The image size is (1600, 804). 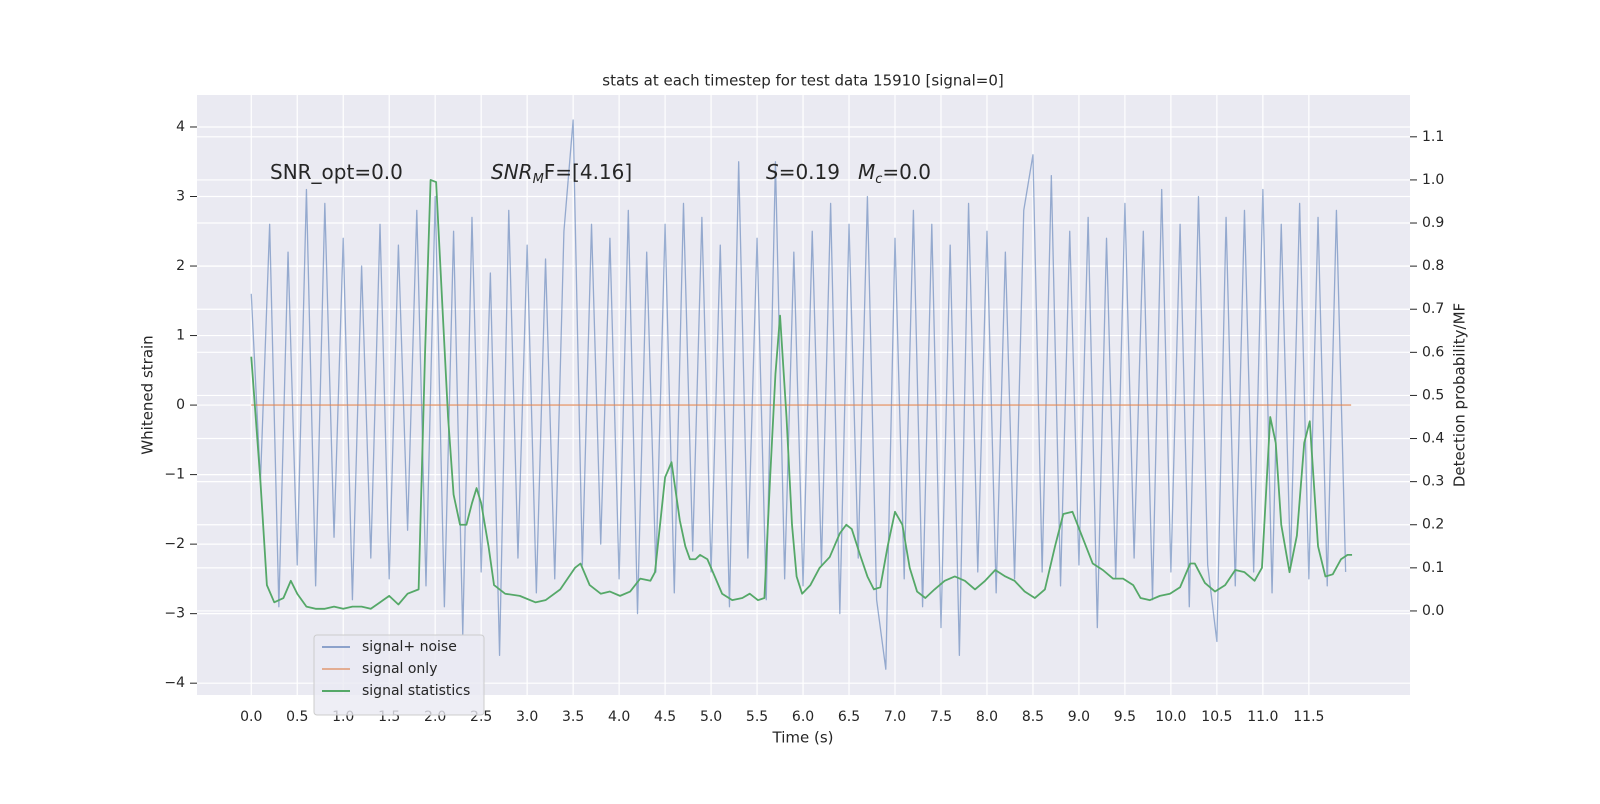 I want to click on y-tick-label: −2, so click(x=174, y=544).